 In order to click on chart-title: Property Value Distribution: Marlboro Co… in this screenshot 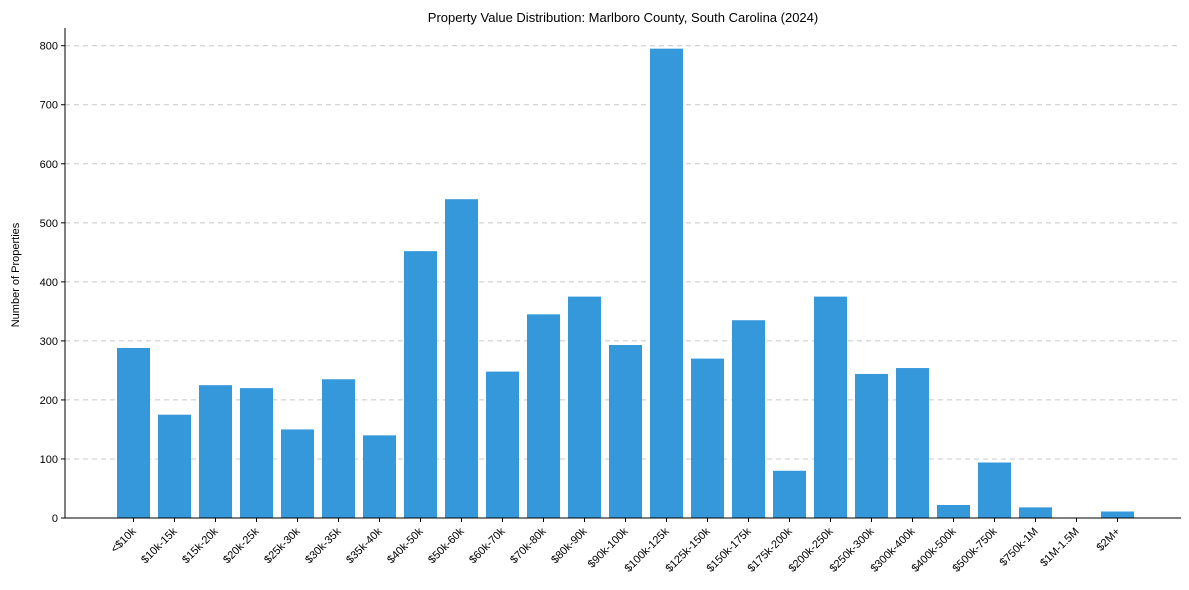, I will do `click(623, 17)`.